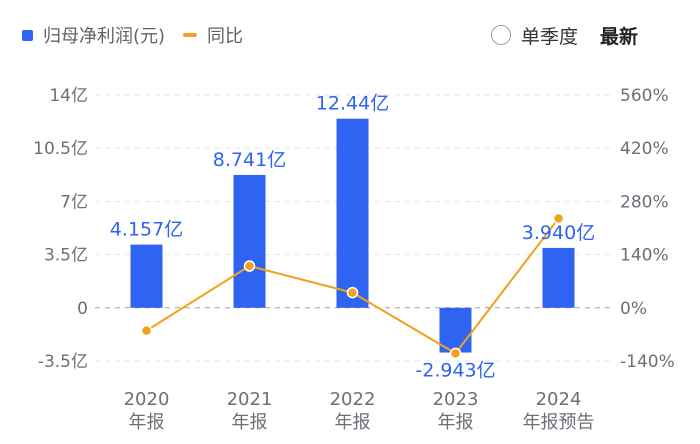  I want to click on line-swatch-icon, so click(190, 35).